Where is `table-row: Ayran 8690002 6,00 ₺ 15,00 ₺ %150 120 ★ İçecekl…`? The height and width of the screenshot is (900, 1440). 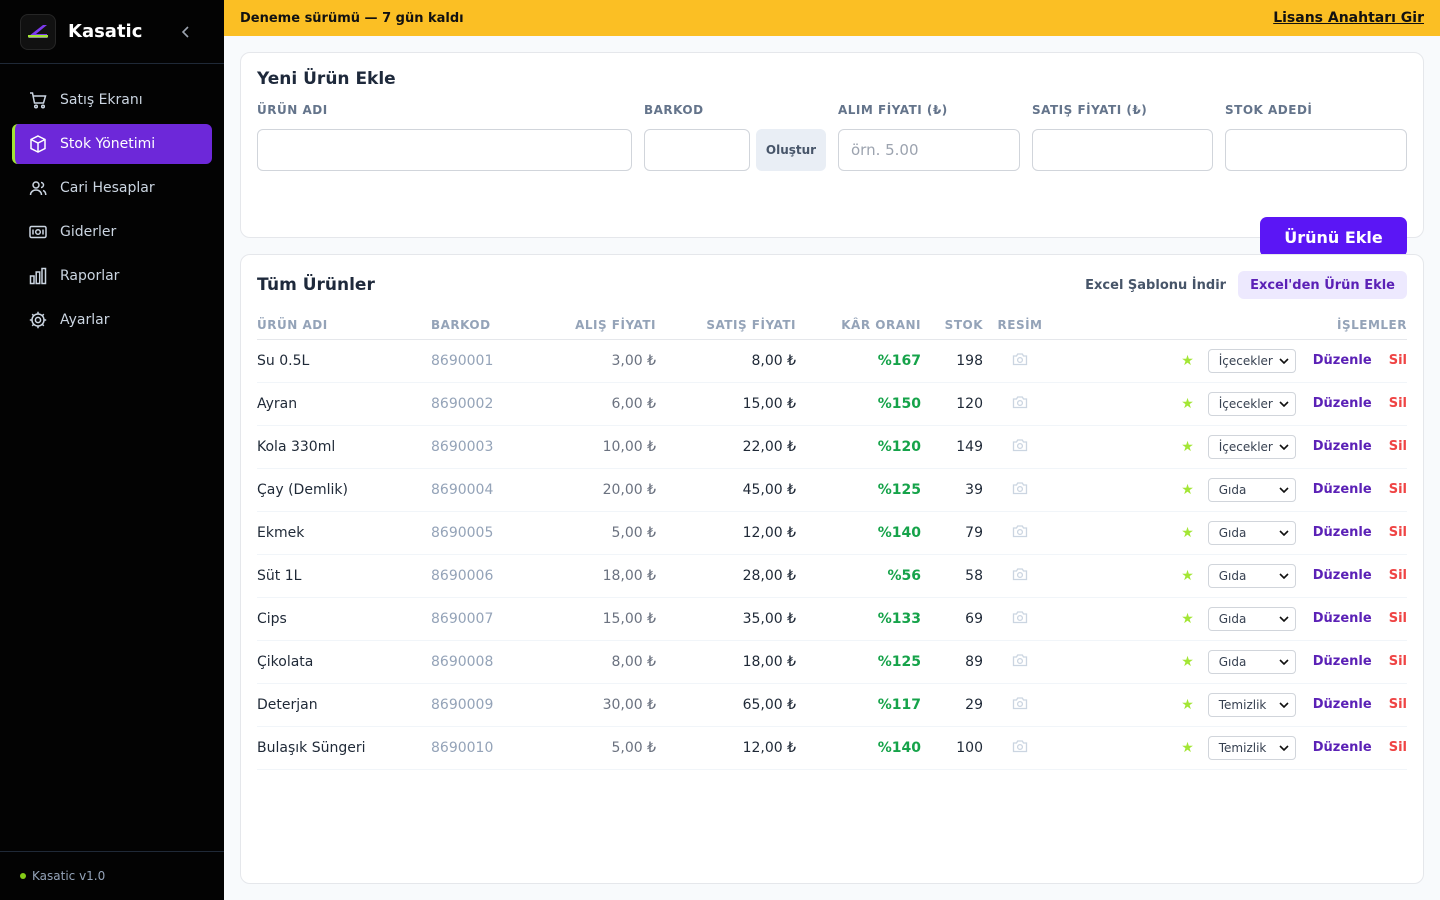 table-row: Ayran 8690002 6,00 ₺ 15,00 ₺ %150 120 ★ İçecekl… is located at coordinates (832, 404).